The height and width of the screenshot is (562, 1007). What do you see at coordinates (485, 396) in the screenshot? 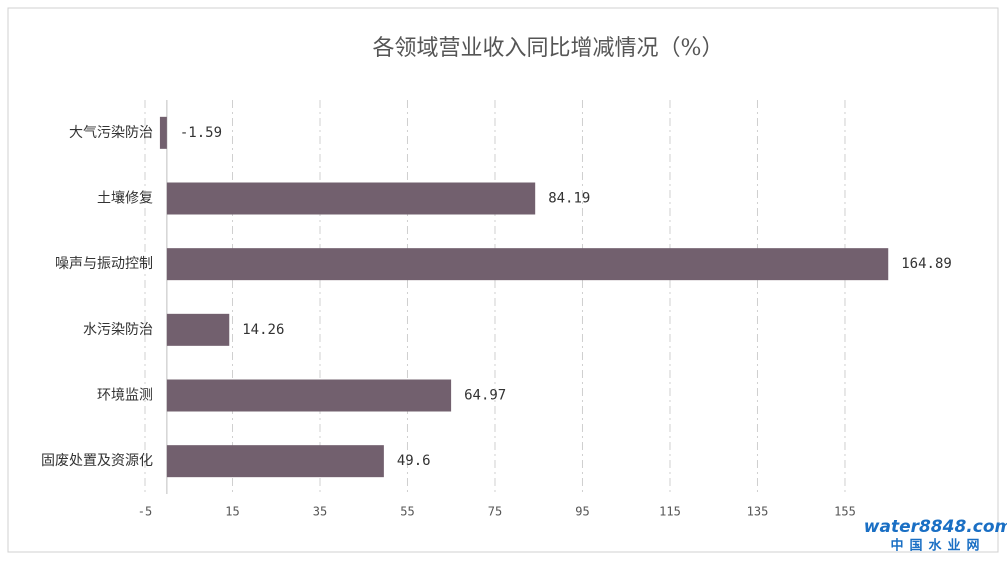
I see `value-label: 64.97` at bounding box center [485, 396].